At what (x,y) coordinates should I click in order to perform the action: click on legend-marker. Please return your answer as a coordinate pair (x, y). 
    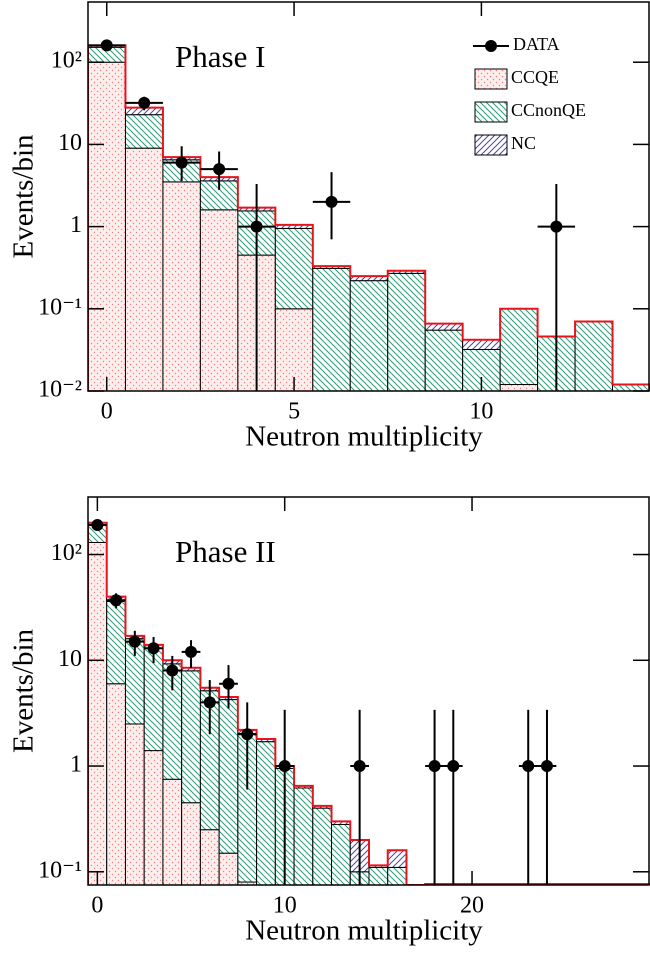
    Looking at the image, I should click on (491, 46).